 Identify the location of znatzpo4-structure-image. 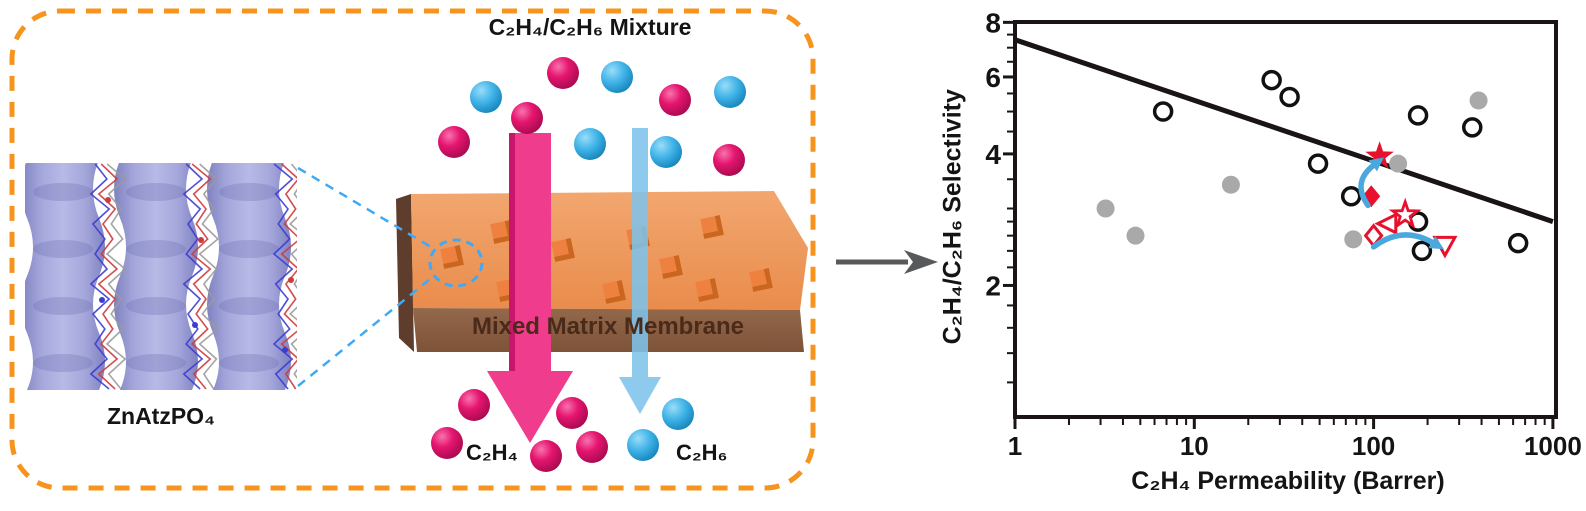
(161, 278).